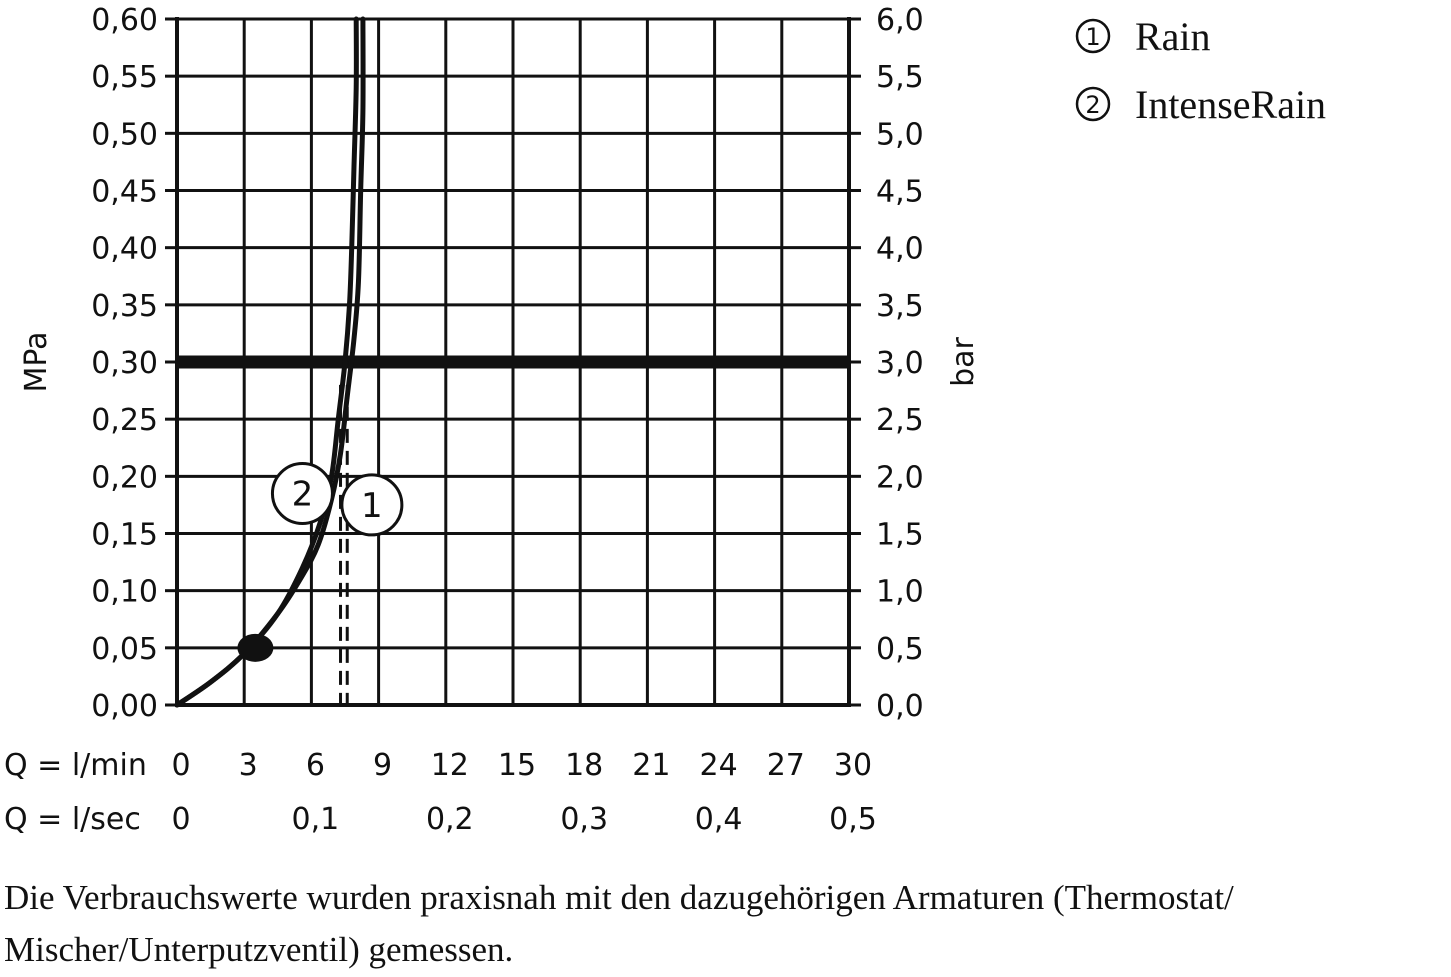 The image size is (1451, 977). What do you see at coordinates (963, 361) in the screenshot?
I see `y-right-axis-title: bar` at bounding box center [963, 361].